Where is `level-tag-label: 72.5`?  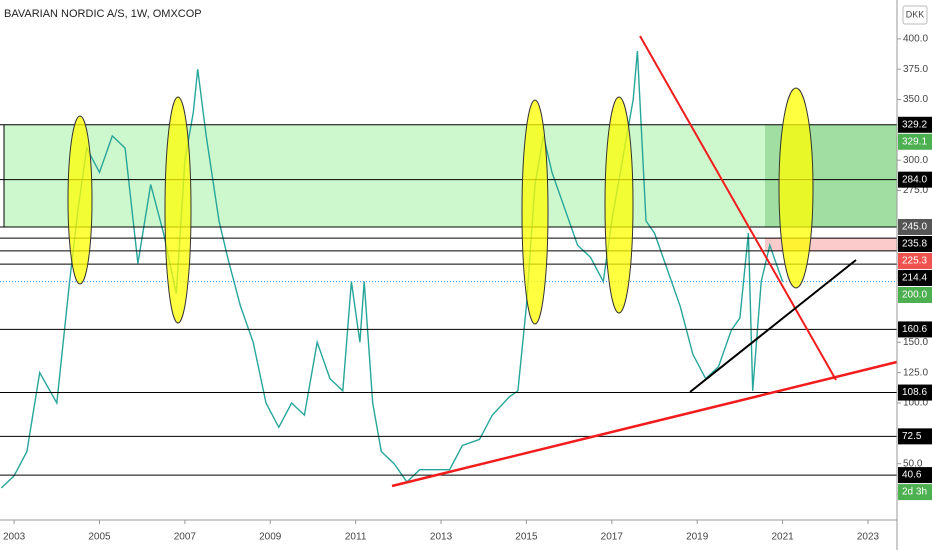
level-tag-label: 72.5 is located at coordinates (912, 436).